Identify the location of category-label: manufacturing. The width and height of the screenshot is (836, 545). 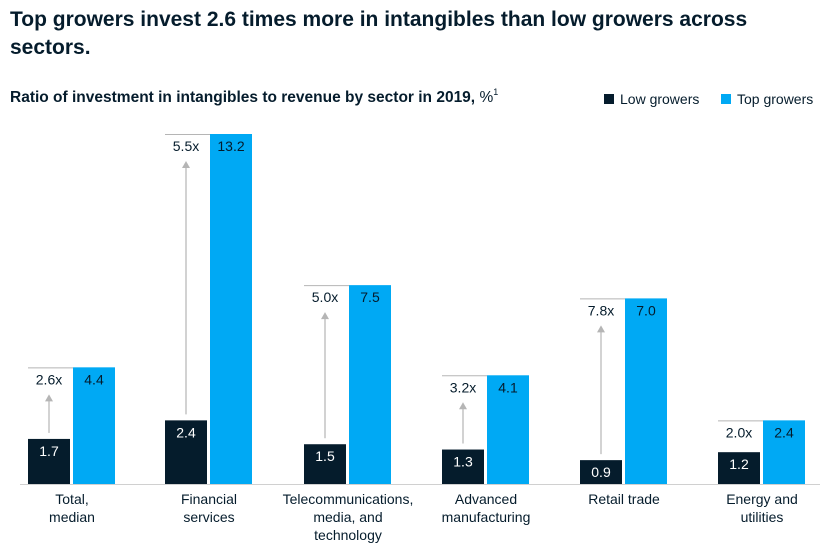
(486, 517).